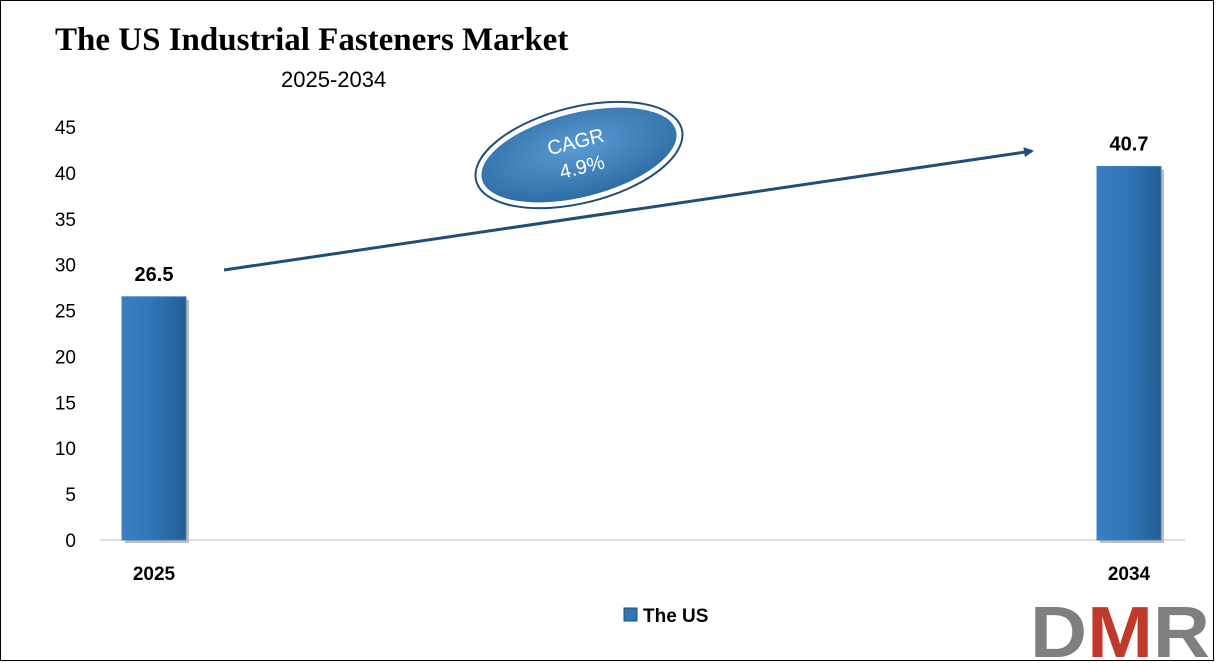 The image size is (1216, 663). What do you see at coordinates (1129, 144) in the screenshot?
I see `data-label: 40.7` at bounding box center [1129, 144].